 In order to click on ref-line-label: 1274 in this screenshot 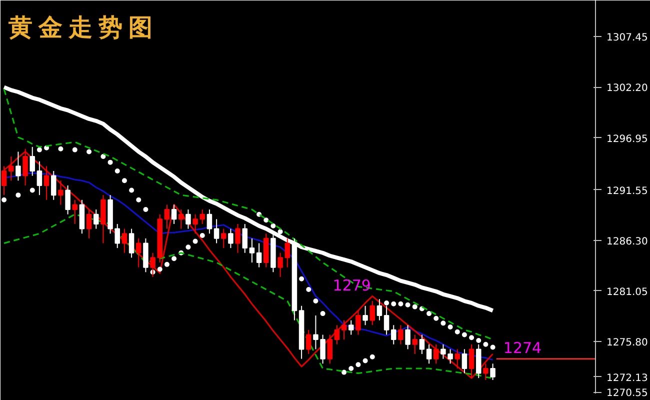, I will do `click(522, 348)`.